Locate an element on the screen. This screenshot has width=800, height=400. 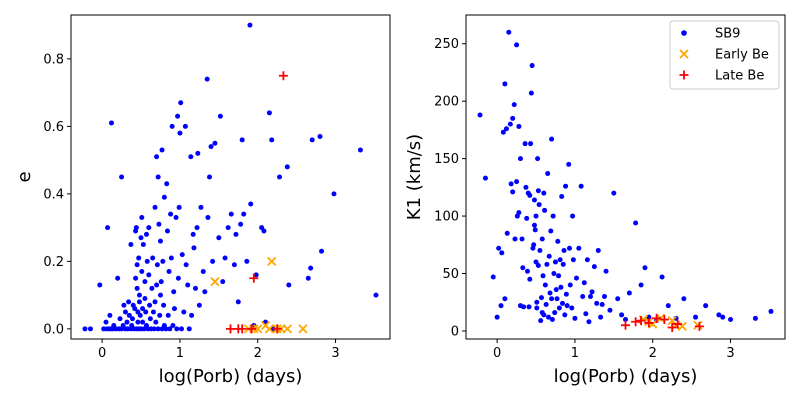
left-series-late-be is located at coordinates (257, 202).